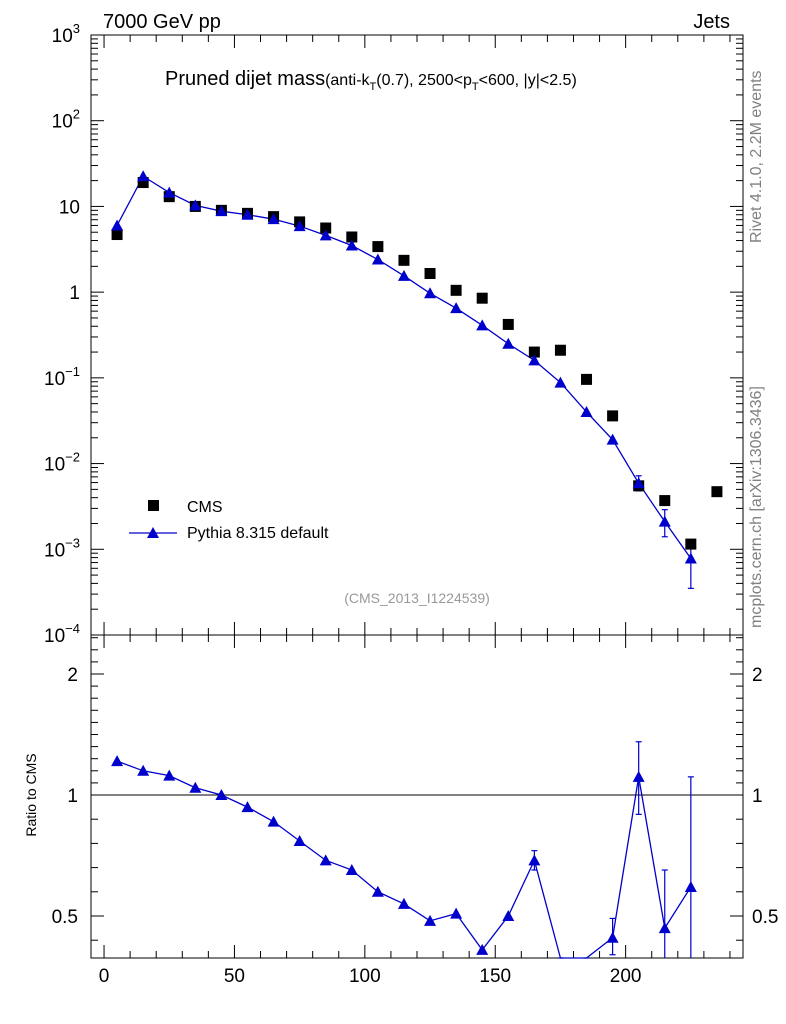 The width and height of the screenshot is (786, 1024). I want to click on main-y-tick-label: 10⁻⁴, so click(62, 634).